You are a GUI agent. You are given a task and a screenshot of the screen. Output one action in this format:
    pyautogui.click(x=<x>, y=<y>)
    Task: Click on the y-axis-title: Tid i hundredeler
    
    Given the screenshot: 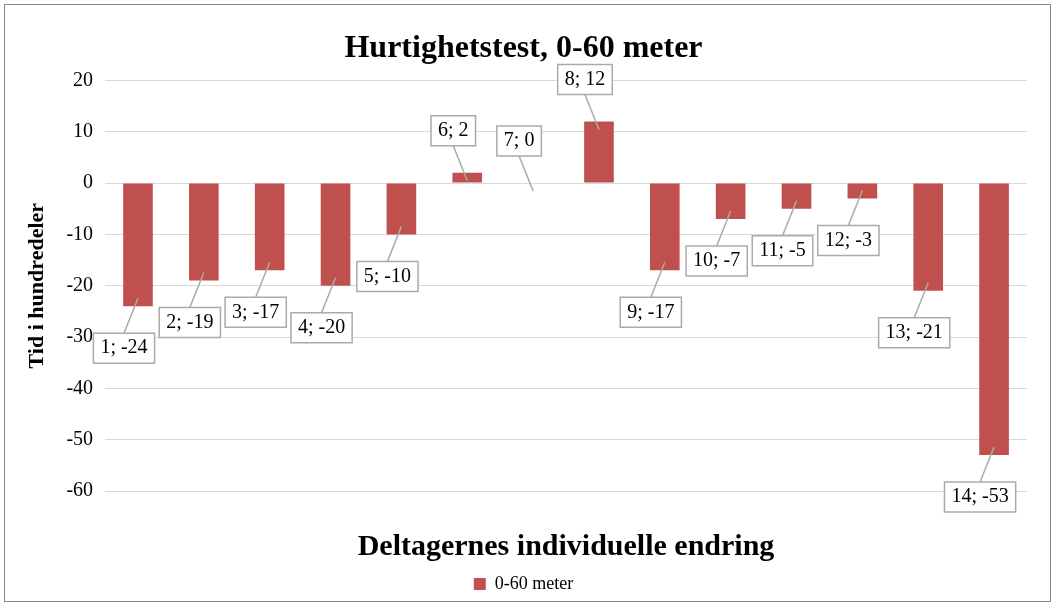 What is the action you would take?
    pyautogui.click(x=35, y=285)
    